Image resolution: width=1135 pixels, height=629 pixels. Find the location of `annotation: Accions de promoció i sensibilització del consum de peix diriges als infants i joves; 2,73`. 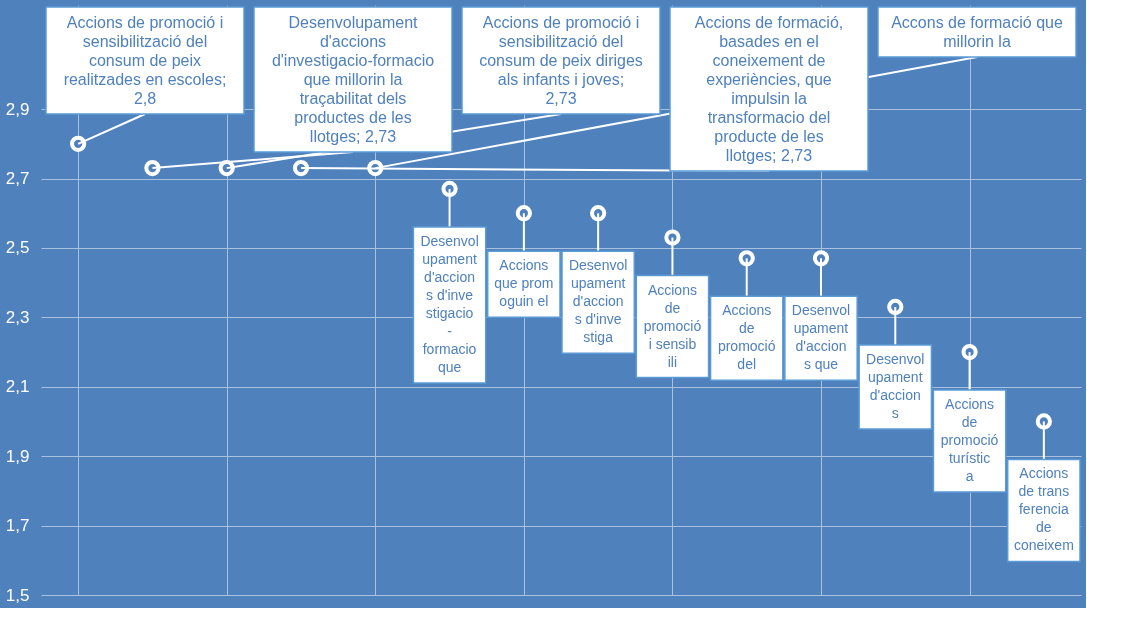

annotation: Accions de promoció i sensibilització del consum de peix diriges als infants i joves; 2,73 is located at coordinates (561, 60).